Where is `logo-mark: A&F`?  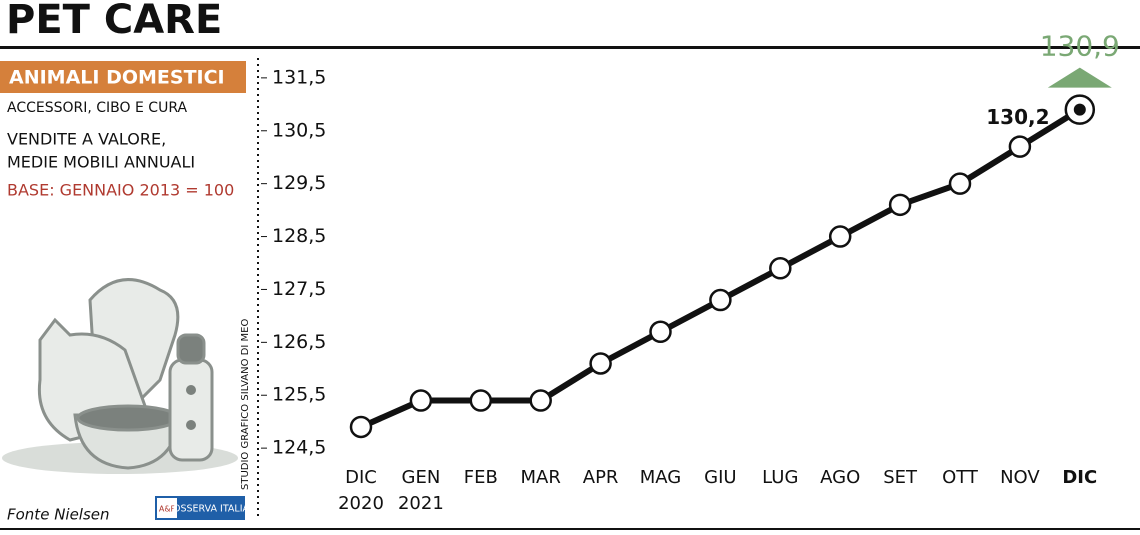 logo-mark: A&F is located at coordinates (167, 509).